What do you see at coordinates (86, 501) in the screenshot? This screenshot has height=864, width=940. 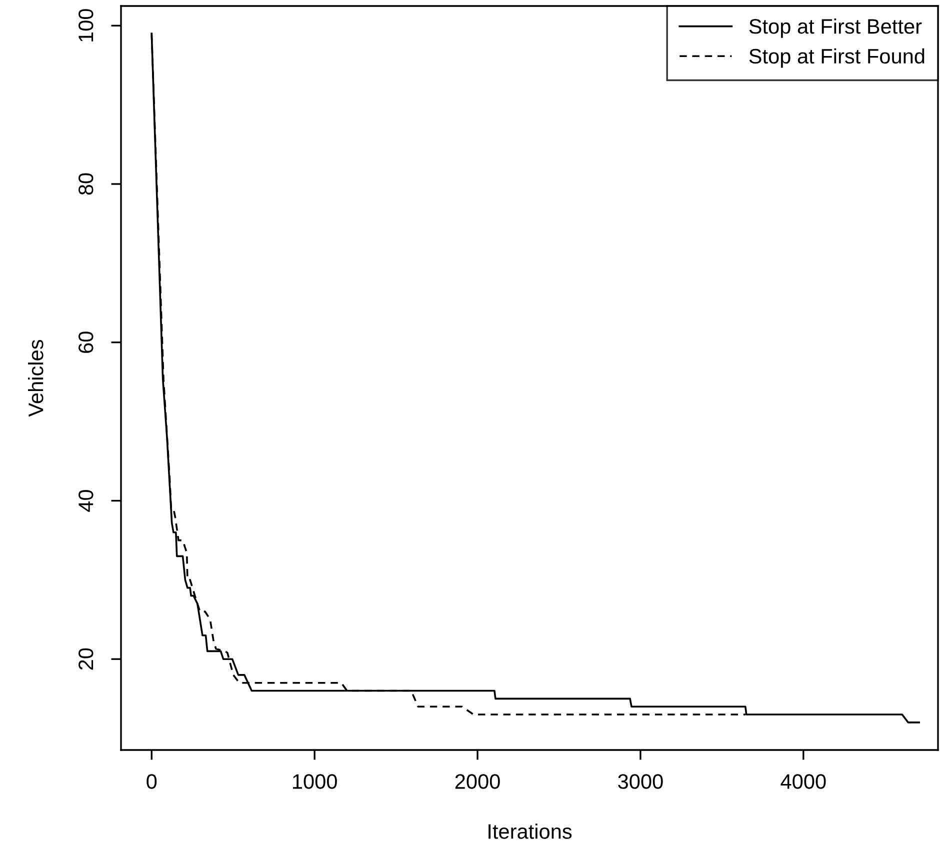 I see `y-tick-label: 40` at bounding box center [86, 501].